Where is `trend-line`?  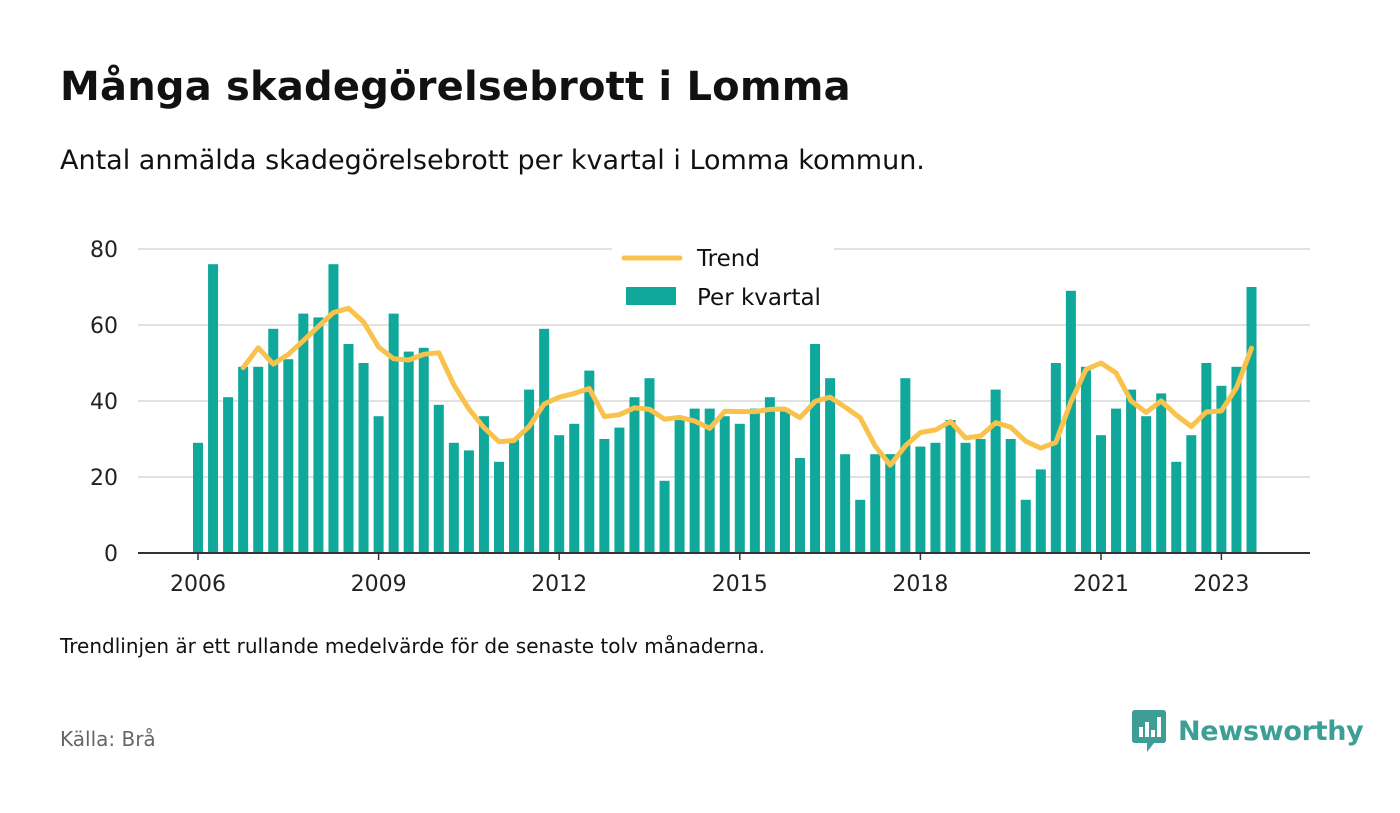
trend-line is located at coordinates (747, 386).